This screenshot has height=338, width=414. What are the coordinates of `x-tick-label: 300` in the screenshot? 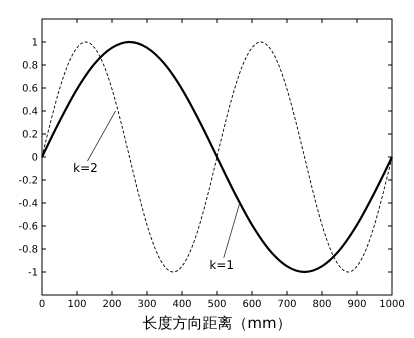 It's located at (147, 304).